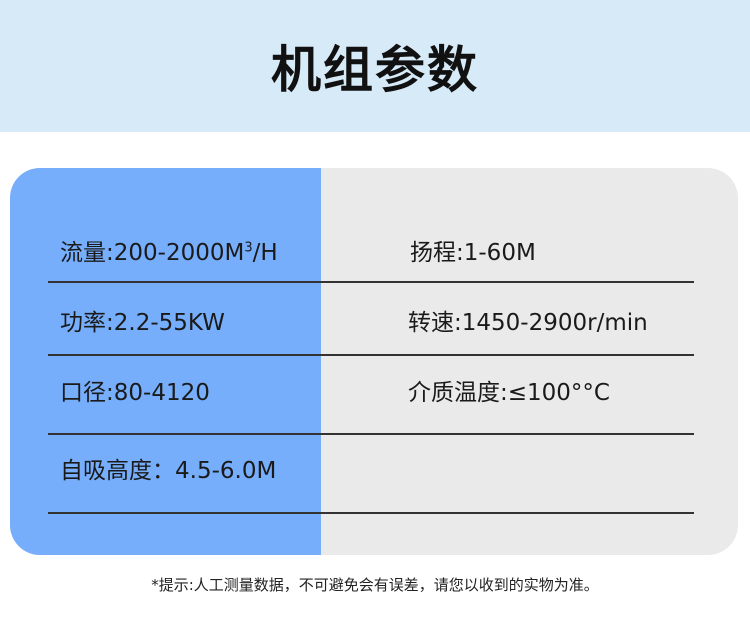  I want to click on param-head: 扬程:1-60M, so click(473, 253).